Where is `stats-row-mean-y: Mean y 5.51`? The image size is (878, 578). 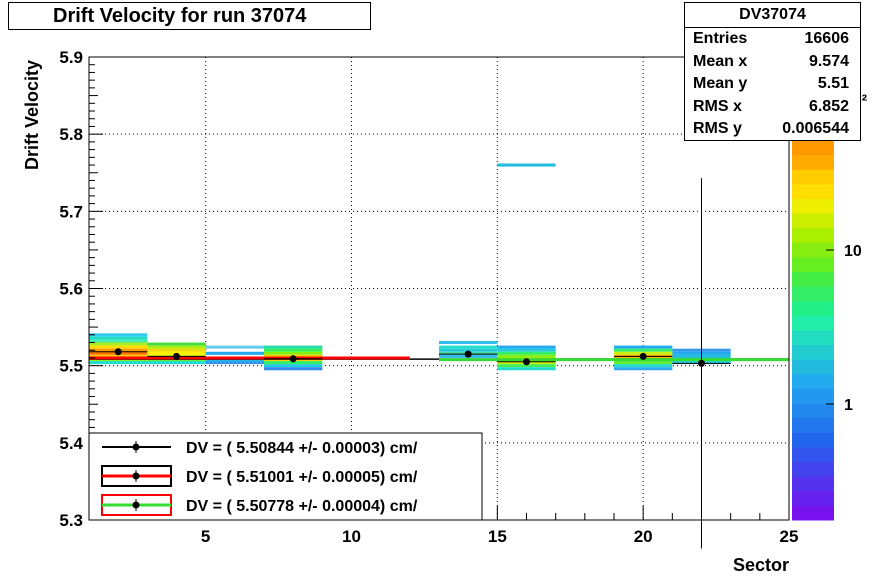
stats-row-mean-y: Mean y 5.51 is located at coordinates (772, 84).